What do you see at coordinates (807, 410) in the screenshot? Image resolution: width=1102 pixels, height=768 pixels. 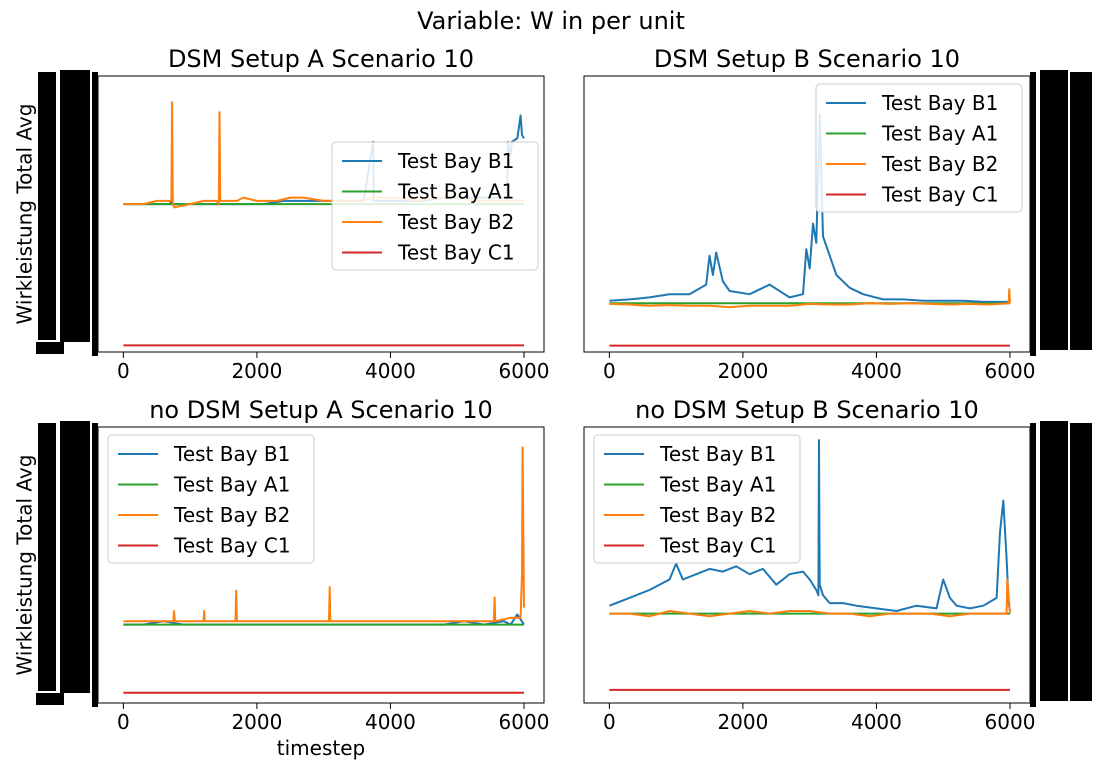 I see `subplot-title: no DSM Setup B Scenario 10` at bounding box center [807, 410].